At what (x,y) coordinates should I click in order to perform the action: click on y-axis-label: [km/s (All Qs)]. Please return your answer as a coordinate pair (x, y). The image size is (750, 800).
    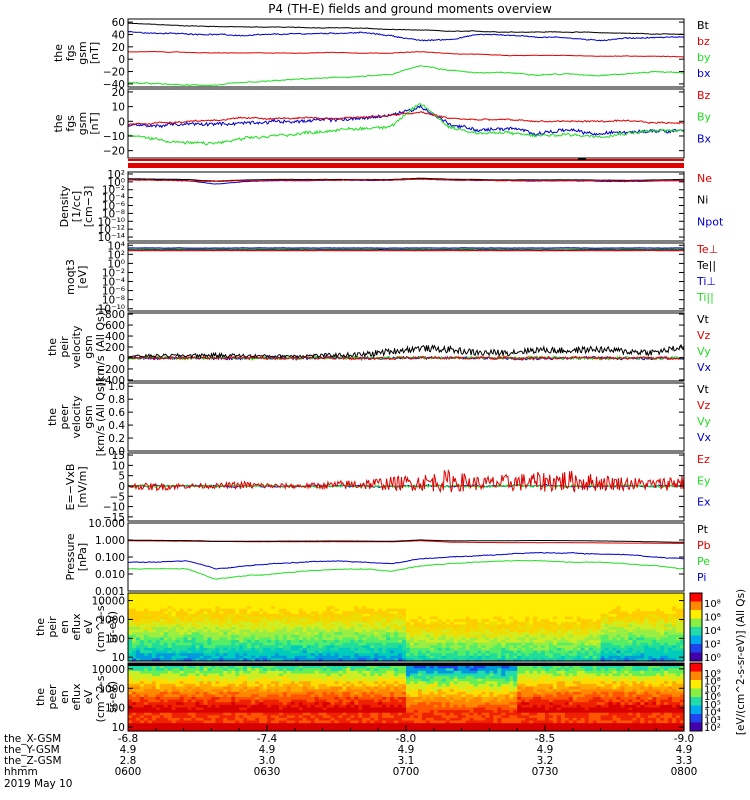
    Looking at the image, I should click on (100, 417).